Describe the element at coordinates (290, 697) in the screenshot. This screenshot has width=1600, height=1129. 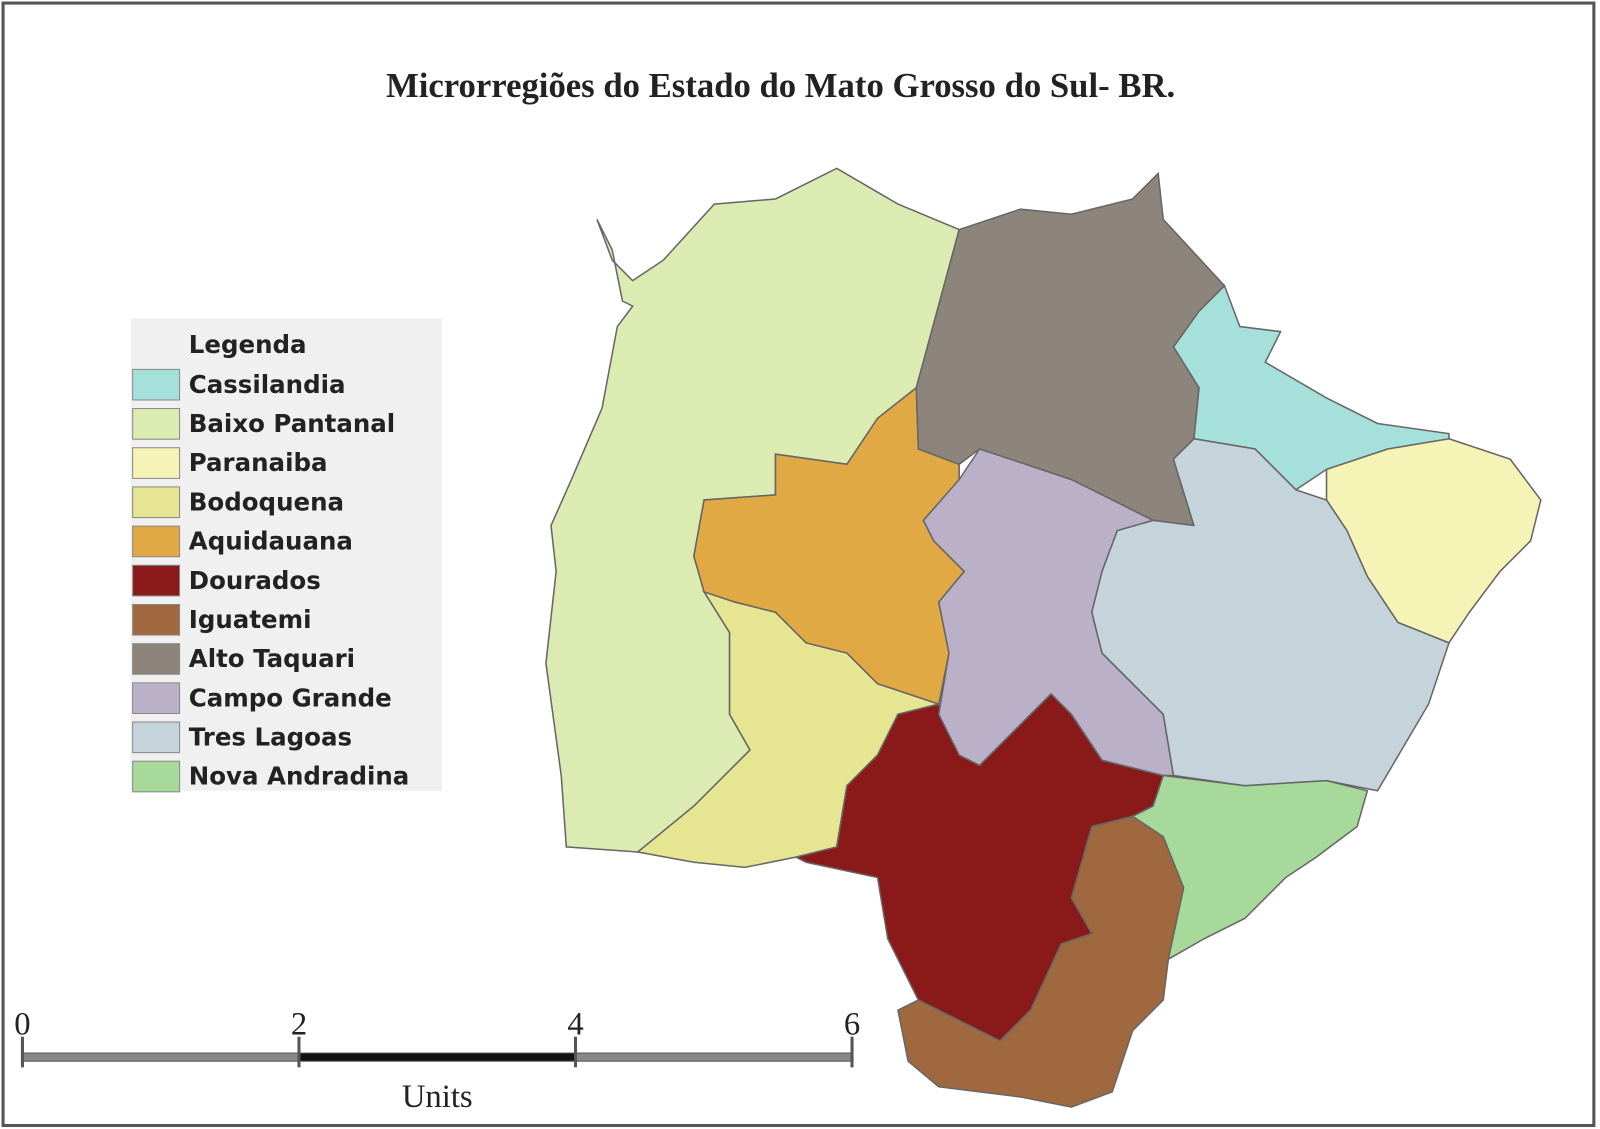
I see `legend-label: Campo Grande` at that location.